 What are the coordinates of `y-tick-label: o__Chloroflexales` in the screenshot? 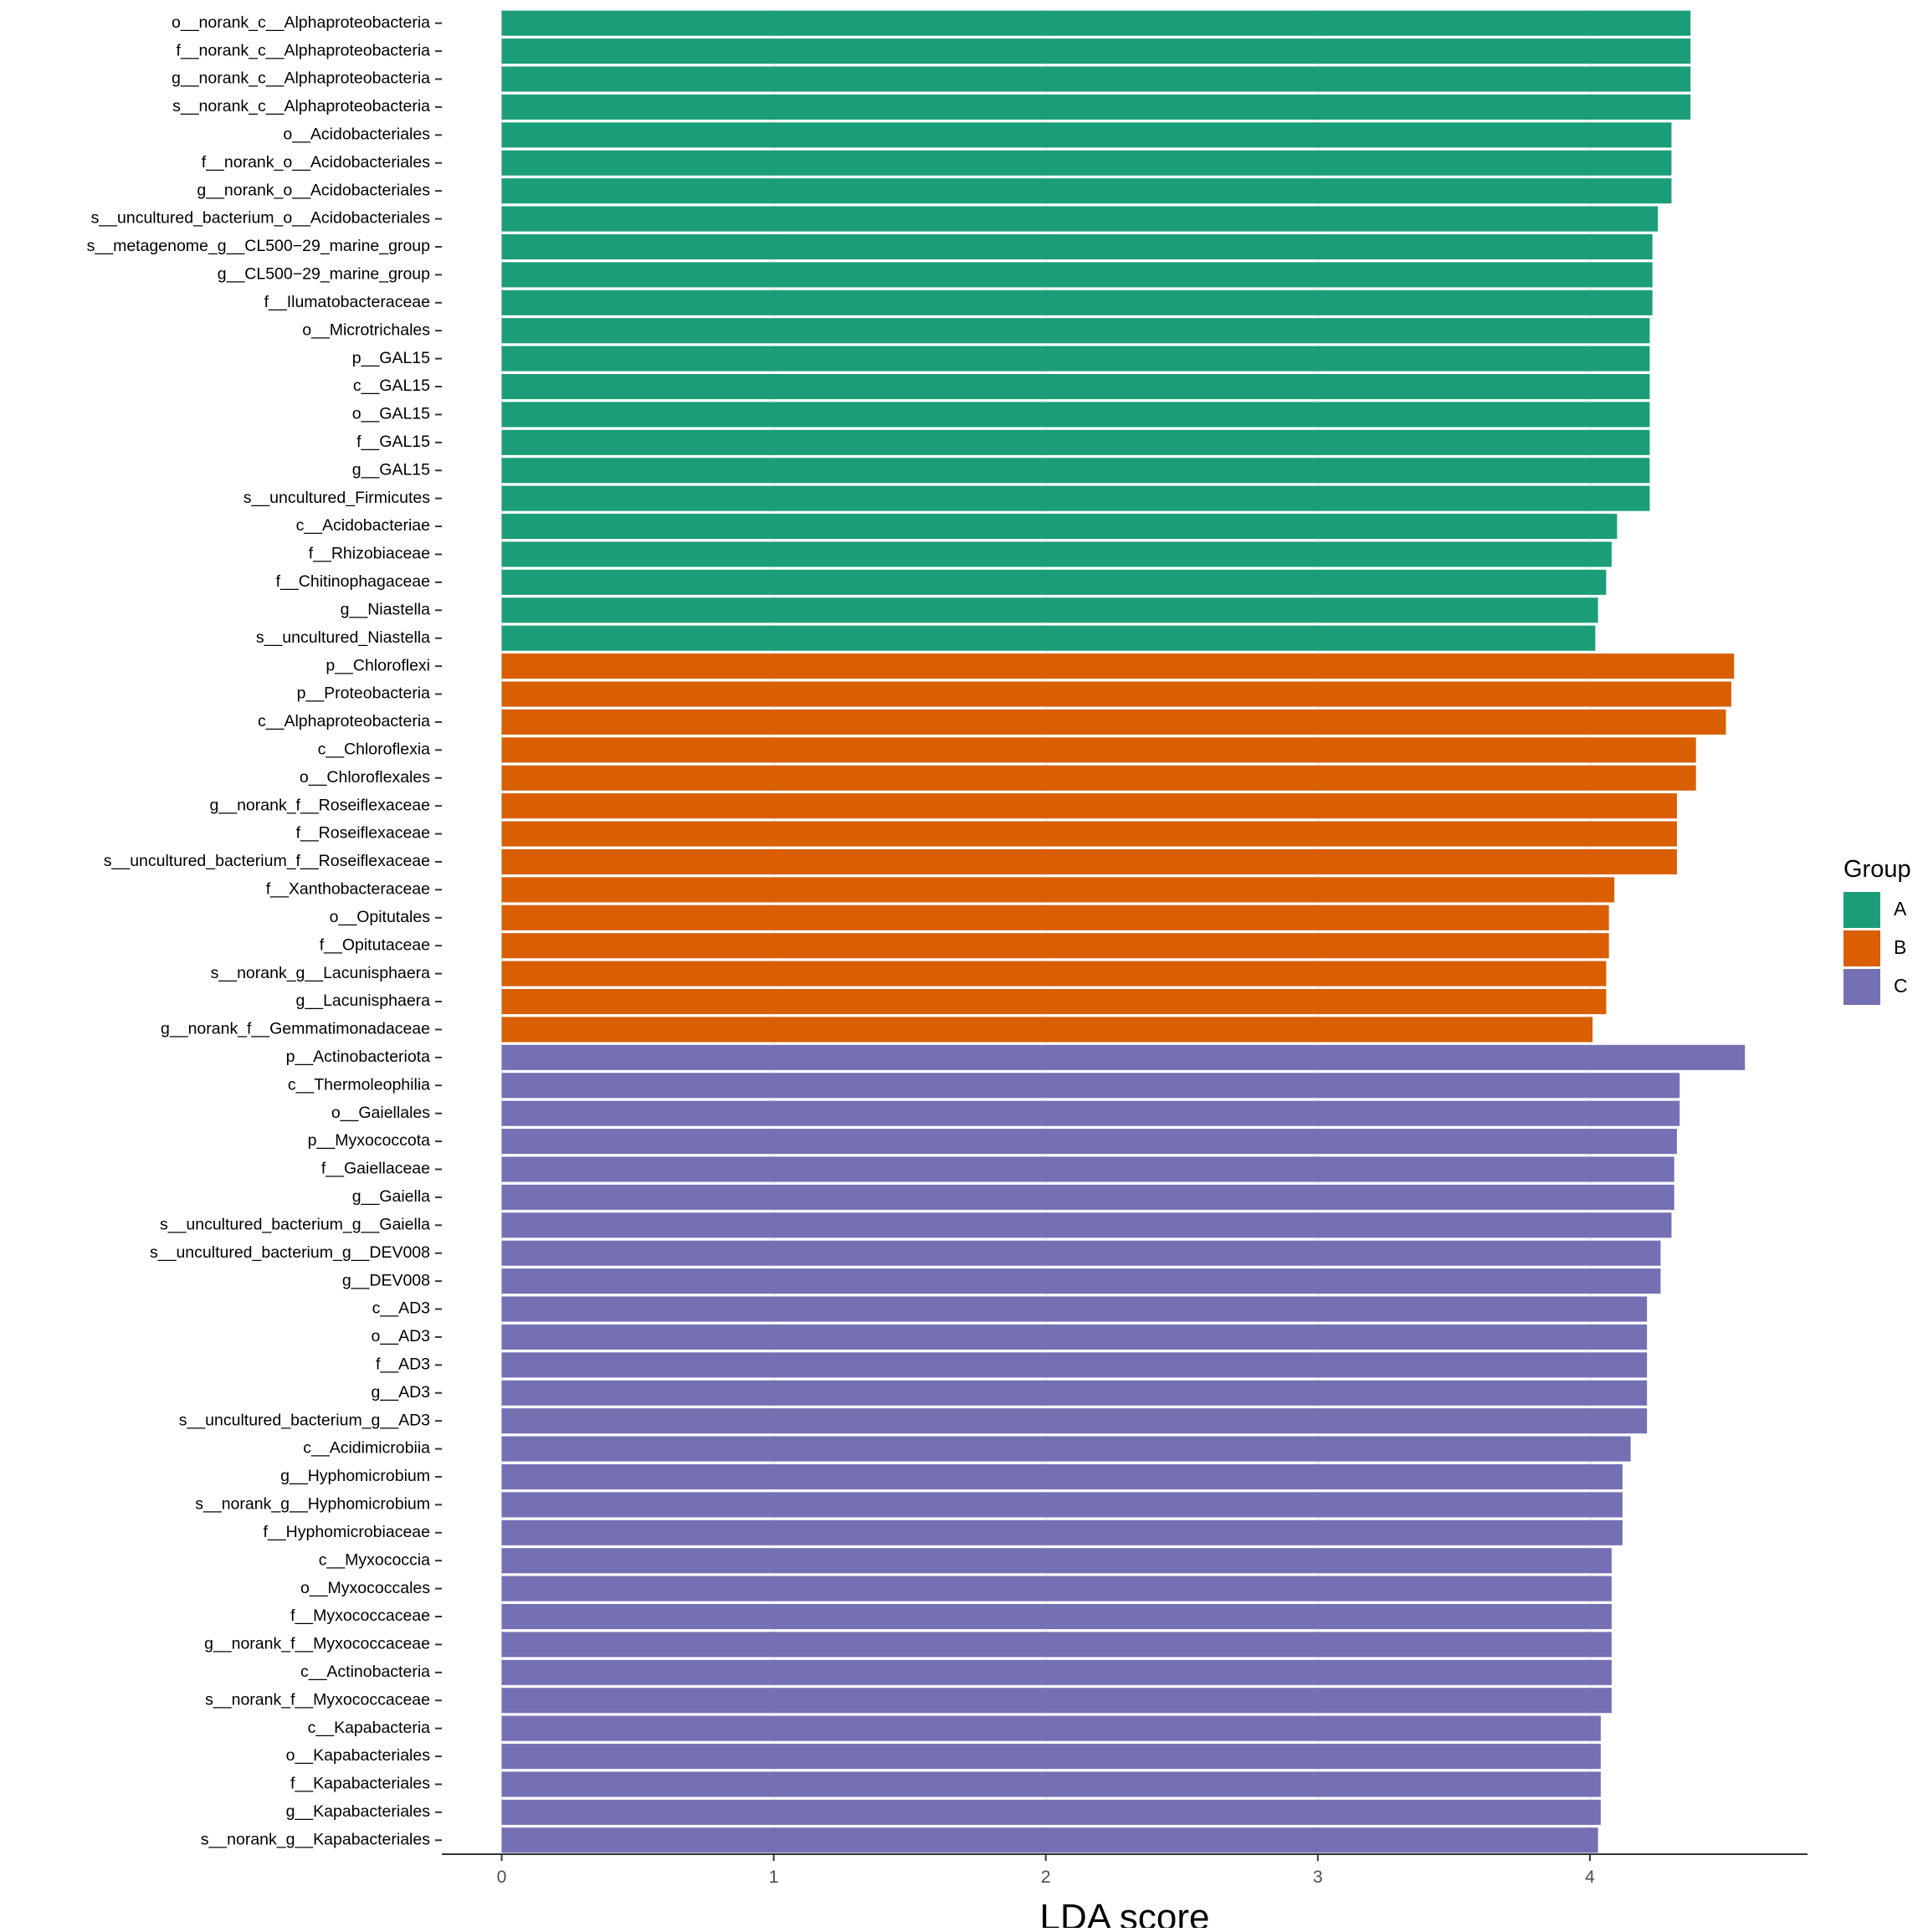 It's located at (365, 777).